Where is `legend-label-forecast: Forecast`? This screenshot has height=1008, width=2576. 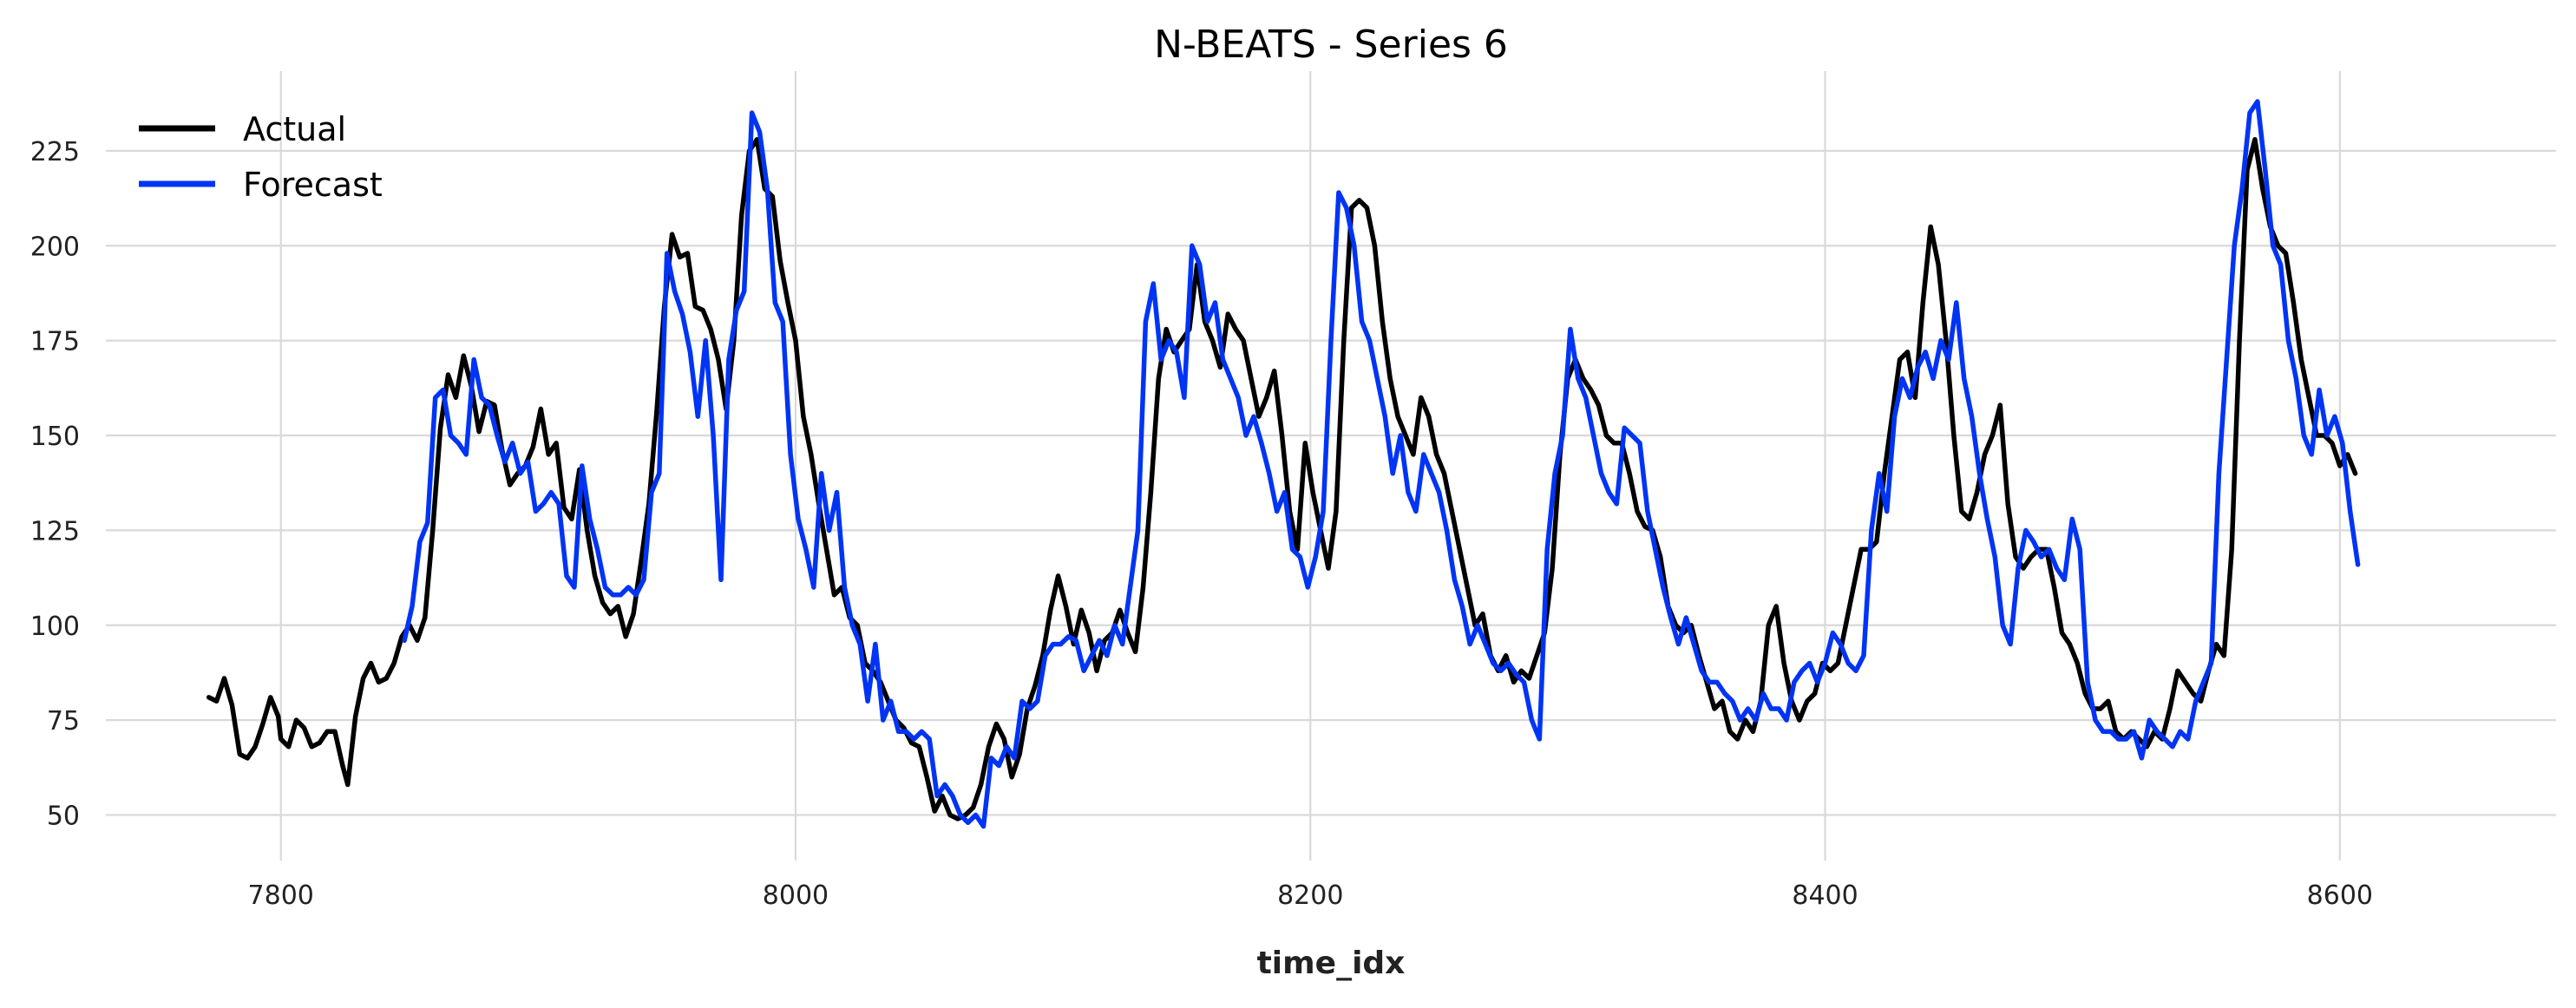
legend-label-forecast: Forecast is located at coordinates (313, 185).